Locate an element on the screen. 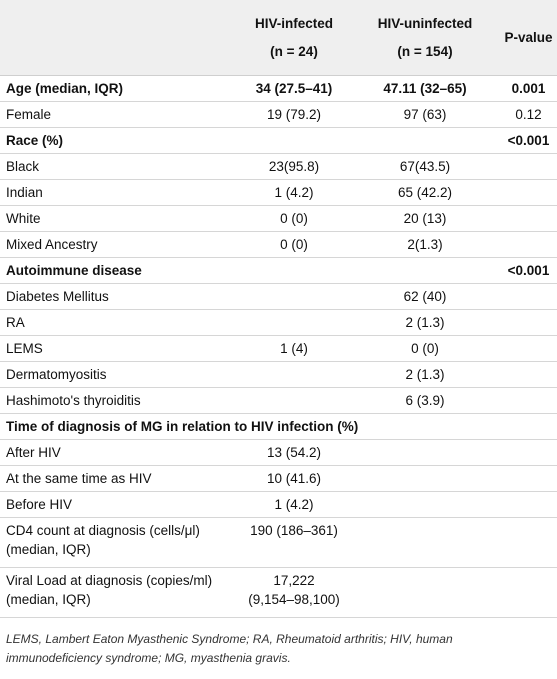 The image size is (557, 679). cell: 47.11 (32–65) is located at coordinates (425, 88).